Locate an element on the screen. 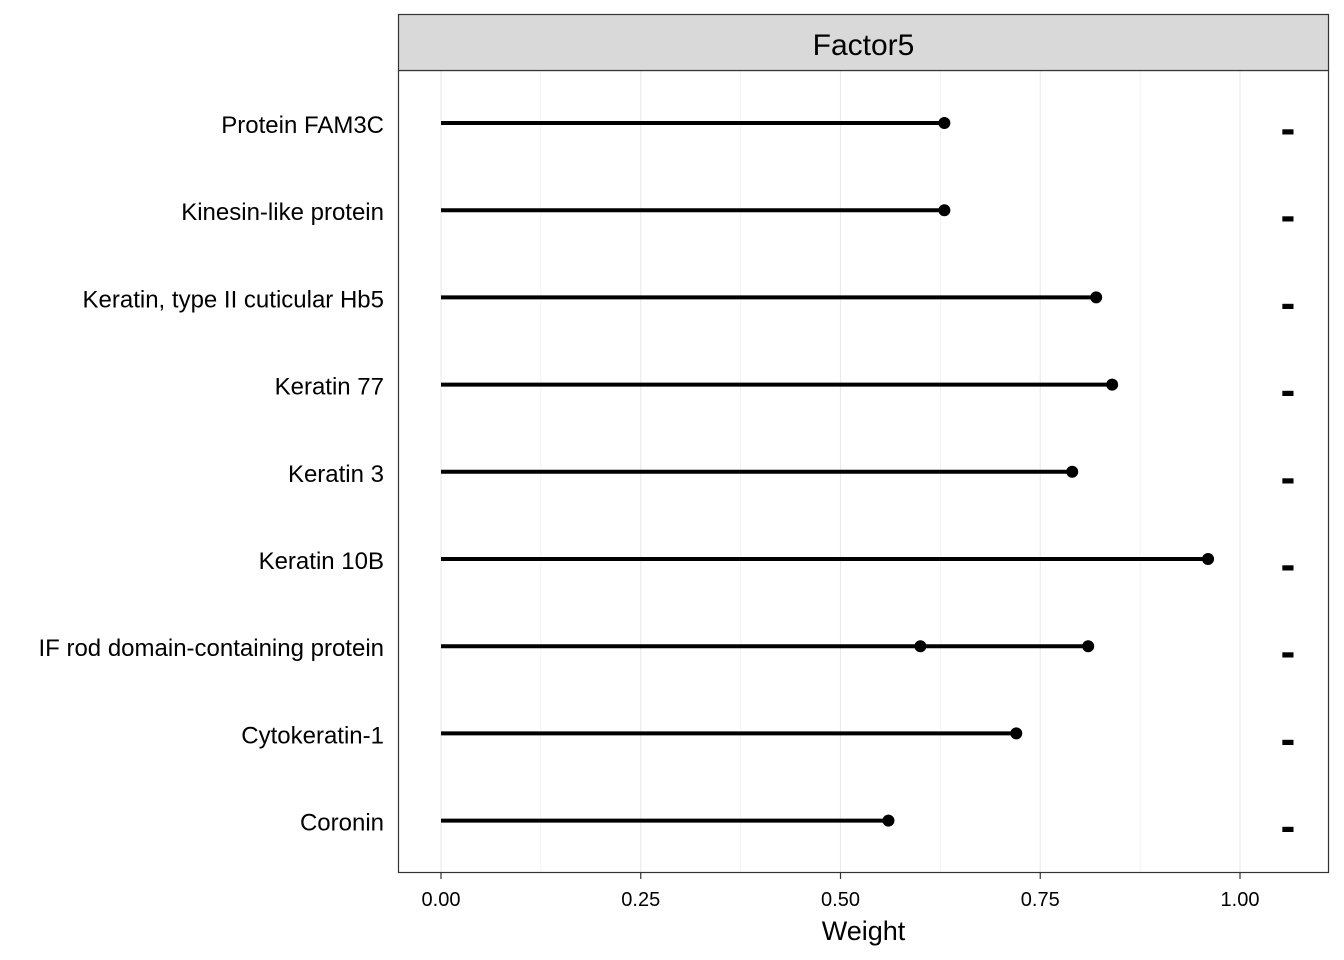  y-tick-label: Protein FAM3C is located at coordinates (302, 125).